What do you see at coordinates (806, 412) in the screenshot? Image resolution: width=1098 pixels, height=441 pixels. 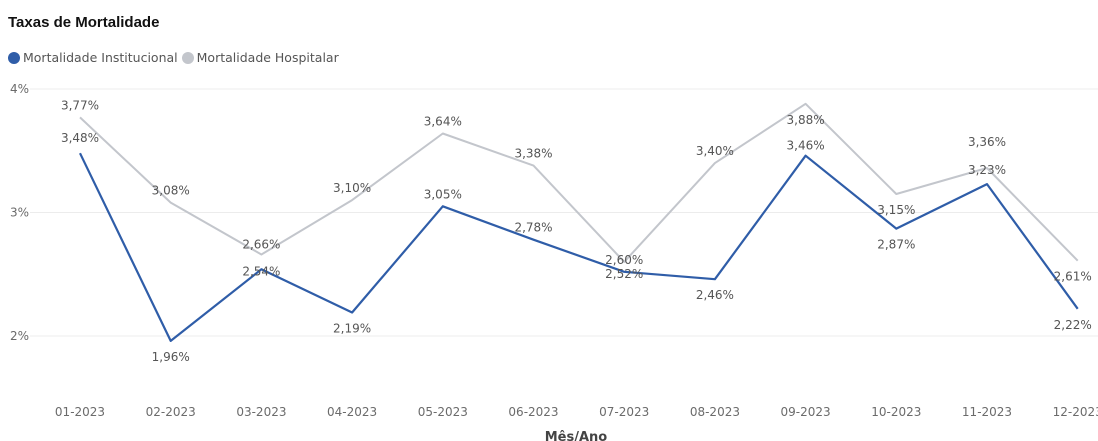 I see `x-tick-label: 09-2023` at bounding box center [806, 412].